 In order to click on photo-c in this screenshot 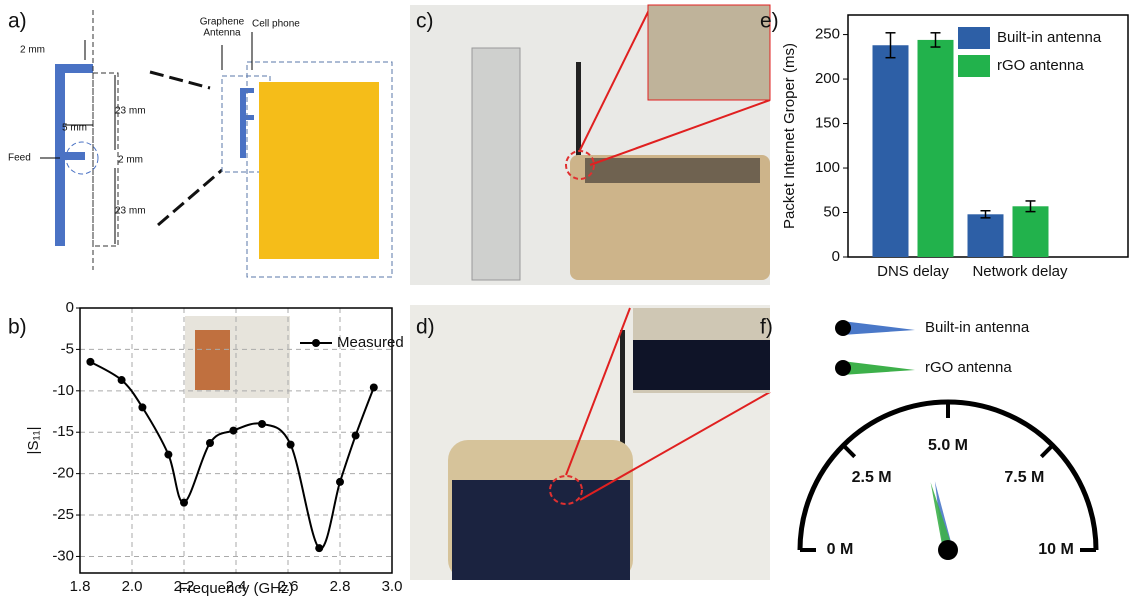, I will do `click(590, 144)`.